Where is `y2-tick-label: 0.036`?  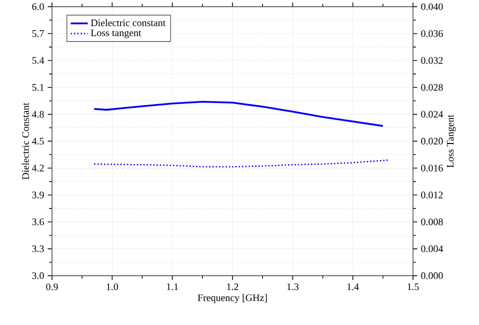
y2-tick-label: 0.036 is located at coordinates (432, 34).